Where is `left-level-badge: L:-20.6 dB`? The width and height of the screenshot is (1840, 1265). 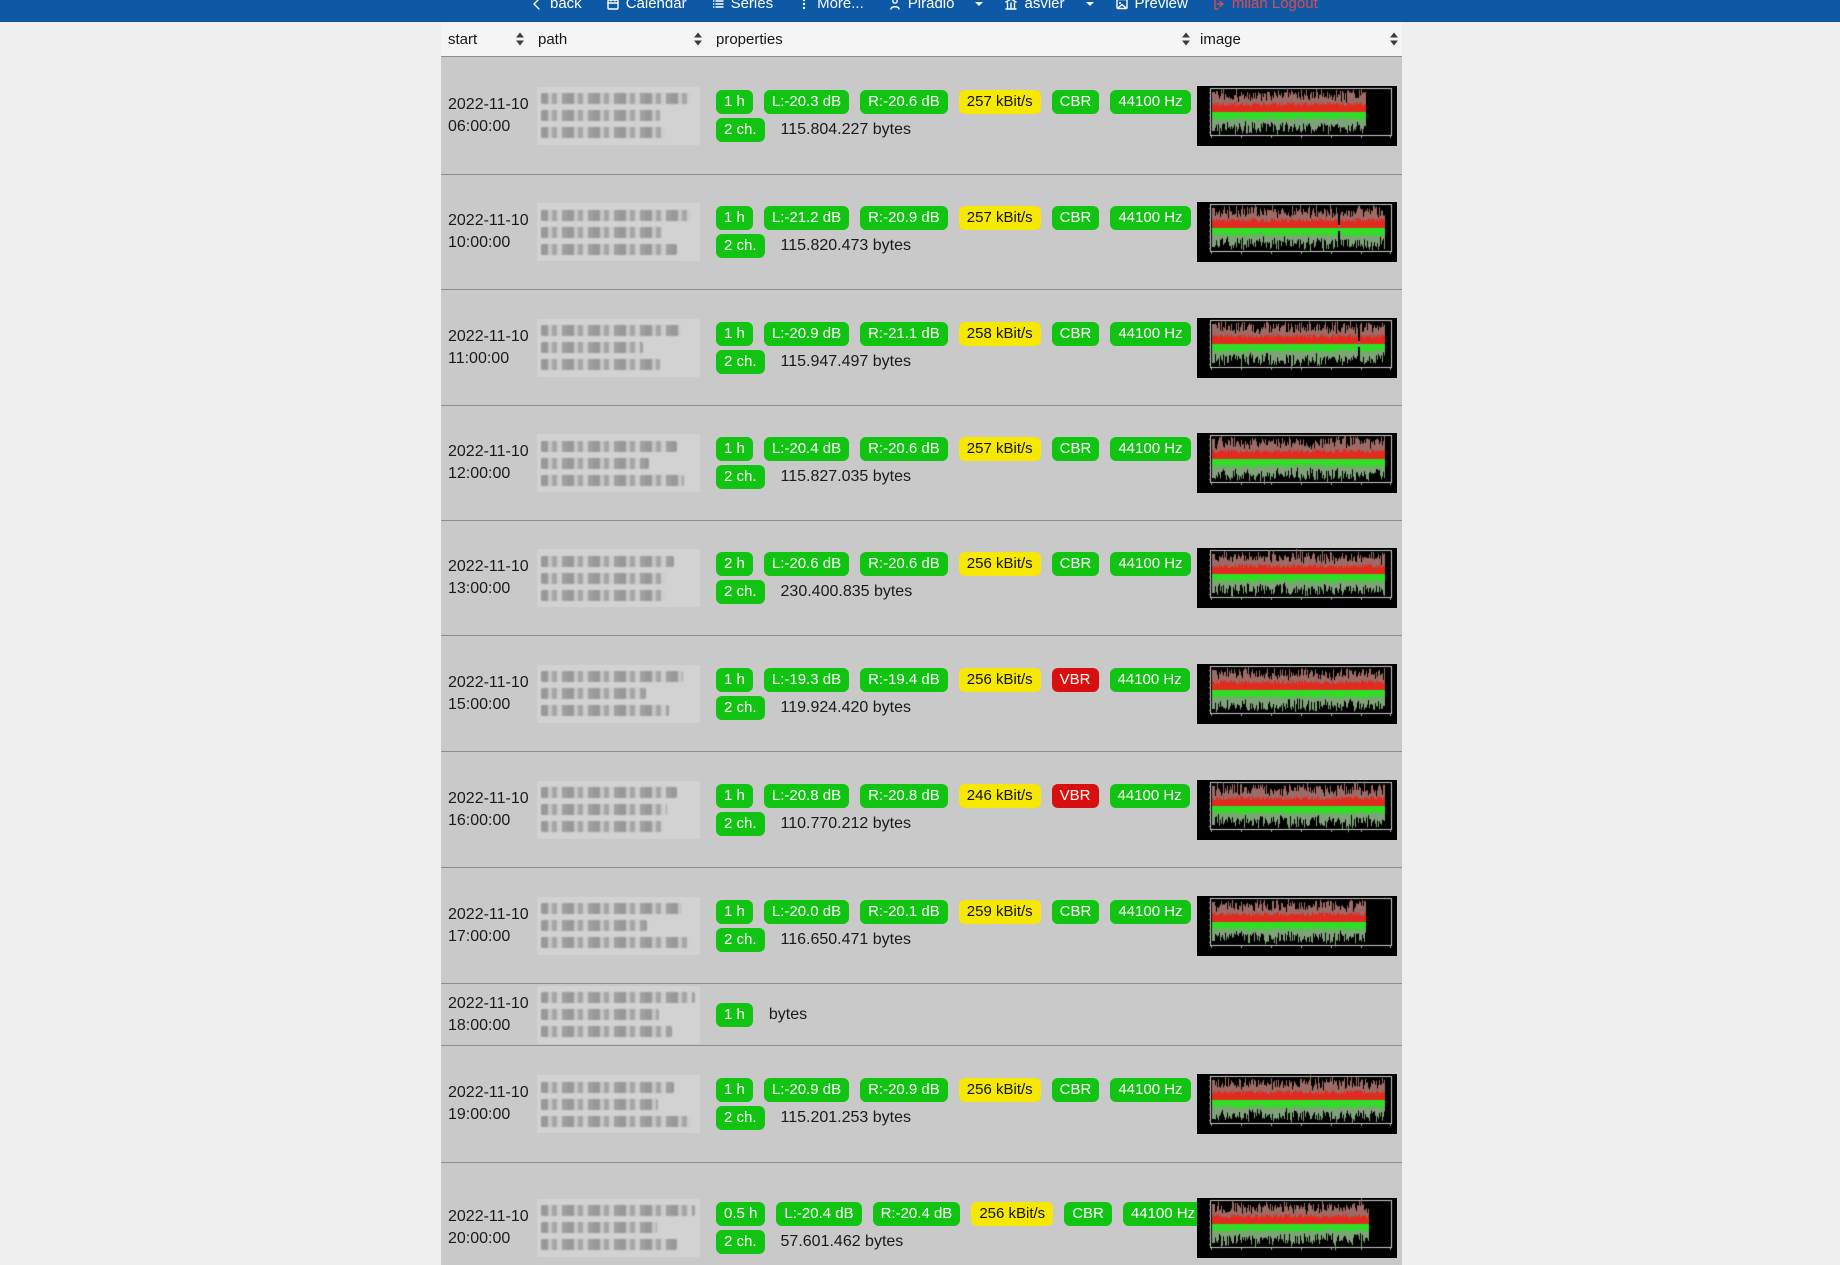
left-level-badge: L:-20.6 dB is located at coordinates (806, 564).